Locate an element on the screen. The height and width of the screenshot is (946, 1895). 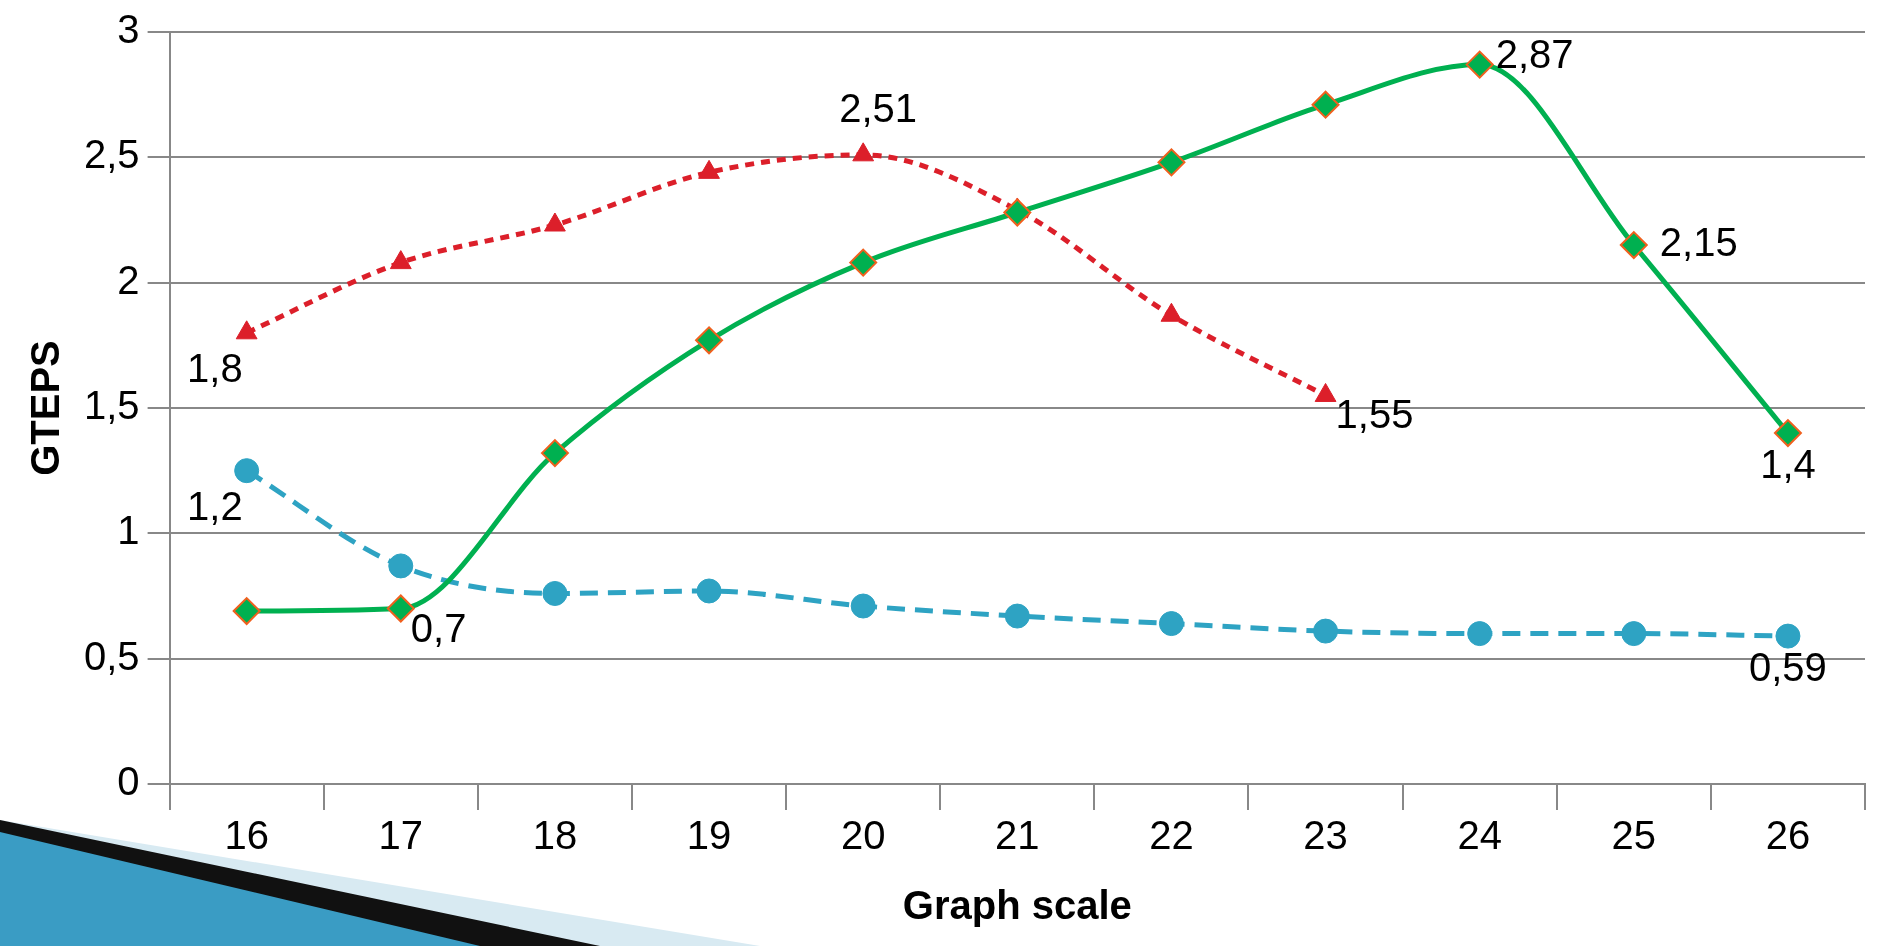
x-tick-label: 26 is located at coordinates (1788, 835).